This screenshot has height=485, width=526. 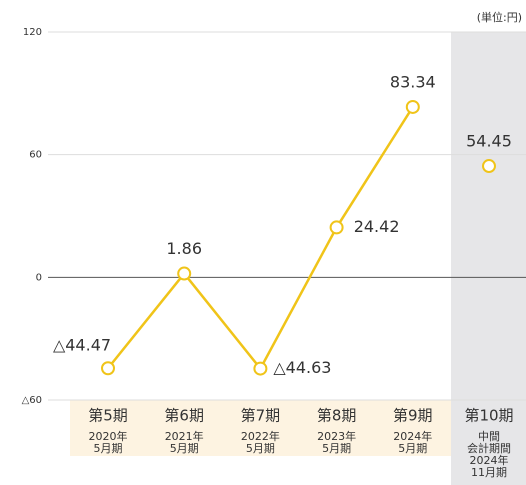 I want to click on highlight-band, so click(x=488, y=258).